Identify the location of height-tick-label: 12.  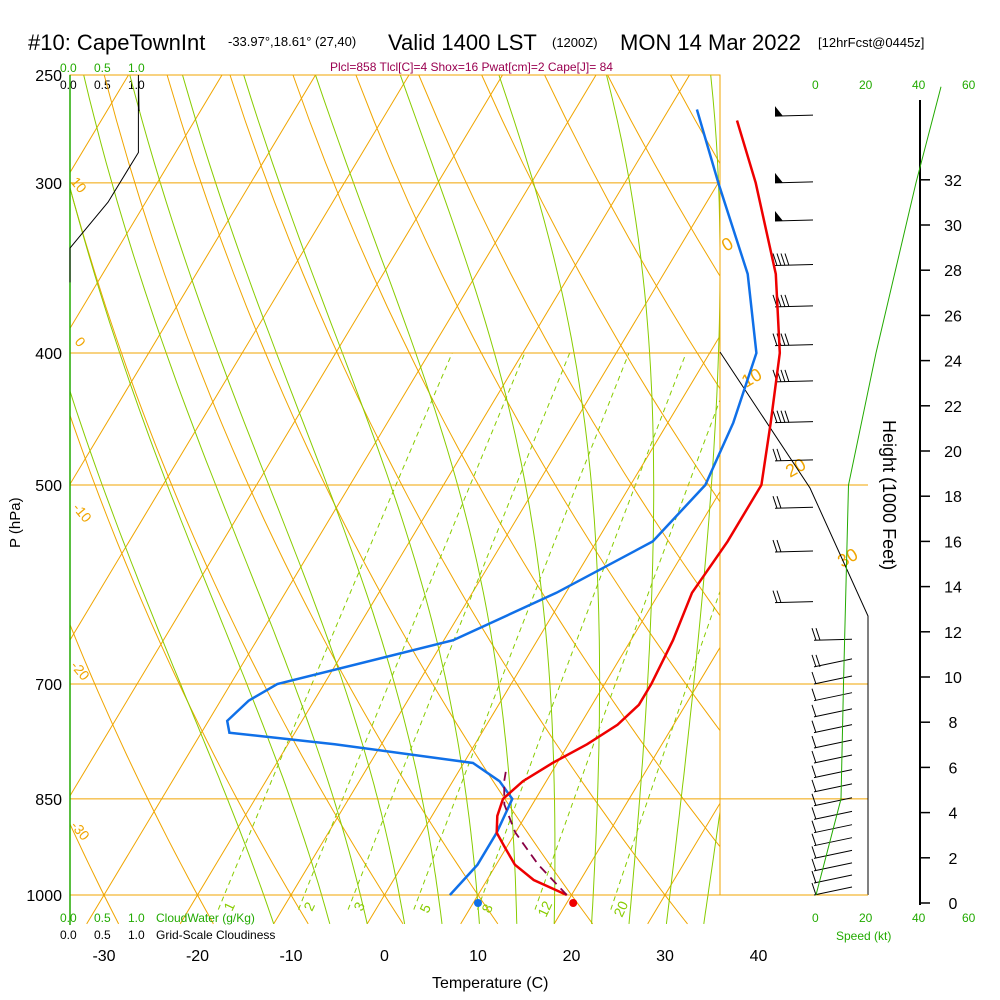
(953, 633).